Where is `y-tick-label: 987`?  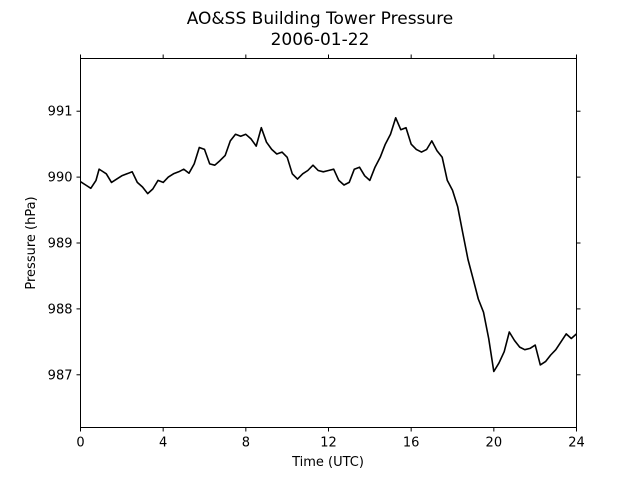 y-tick-label: 987 is located at coordinates (60, 375).